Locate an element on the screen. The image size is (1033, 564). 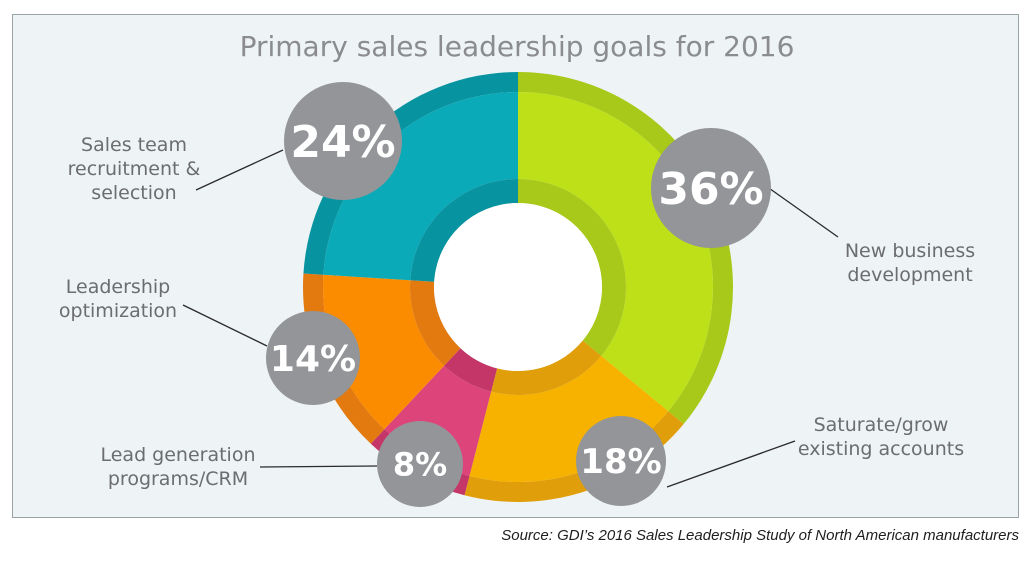
category-label-line: Saturate/grow is located at coordinates (881, 425).